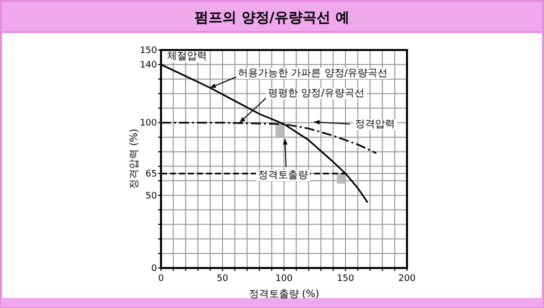 This screenshot has height=308, width=544. What do you see at coordinates (187, 56) in the screenshot?
I see `annotation: 체절압력` at bounding box center [187, 56].